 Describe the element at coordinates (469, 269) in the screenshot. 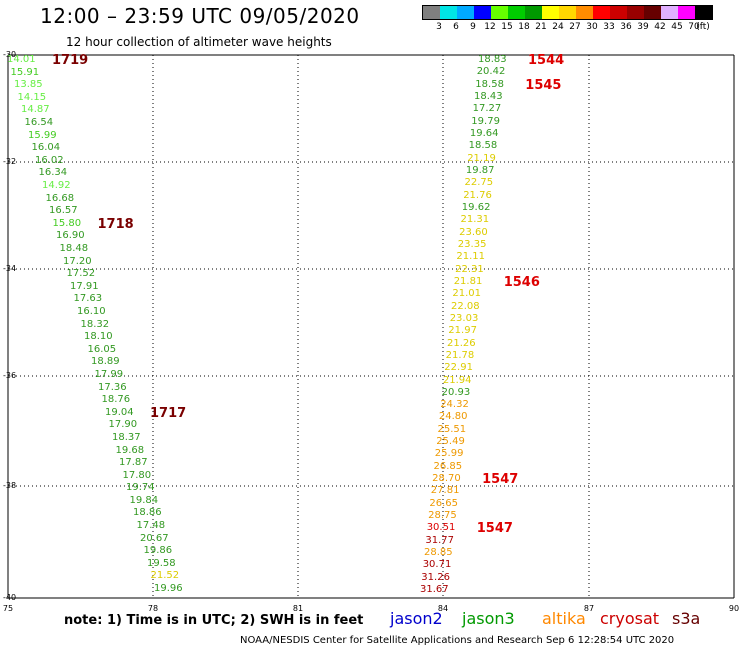

I see `wave-height-value: 22.31` at that location.